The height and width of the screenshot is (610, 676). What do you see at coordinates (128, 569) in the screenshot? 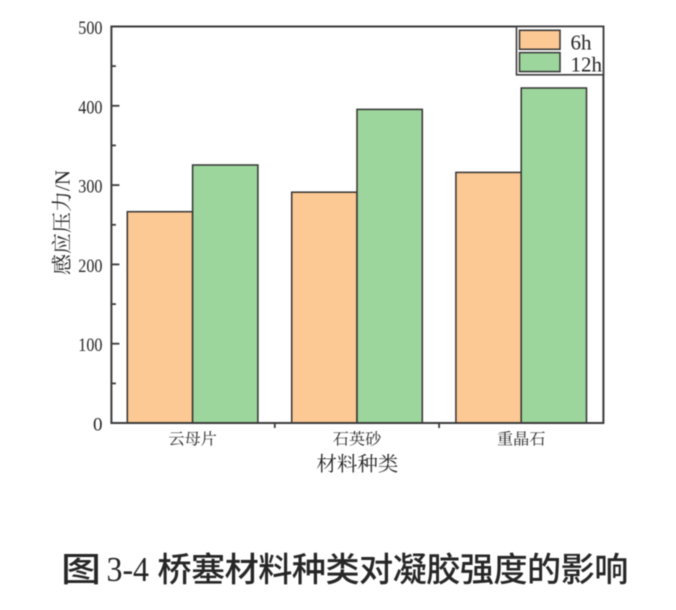
I see `svg-text: 3-4` at bounding box center [128, 569].